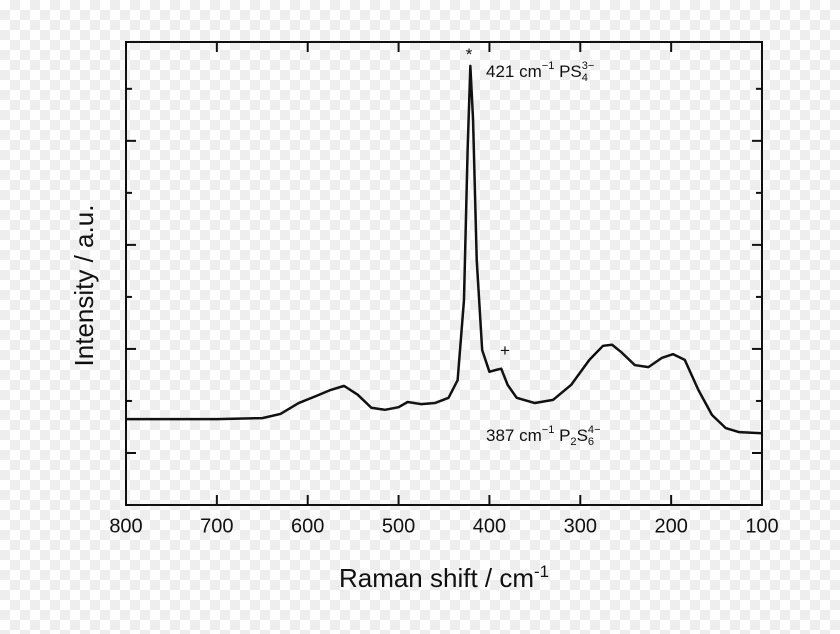  I want to click on text-part: 4, so click(585, 78).